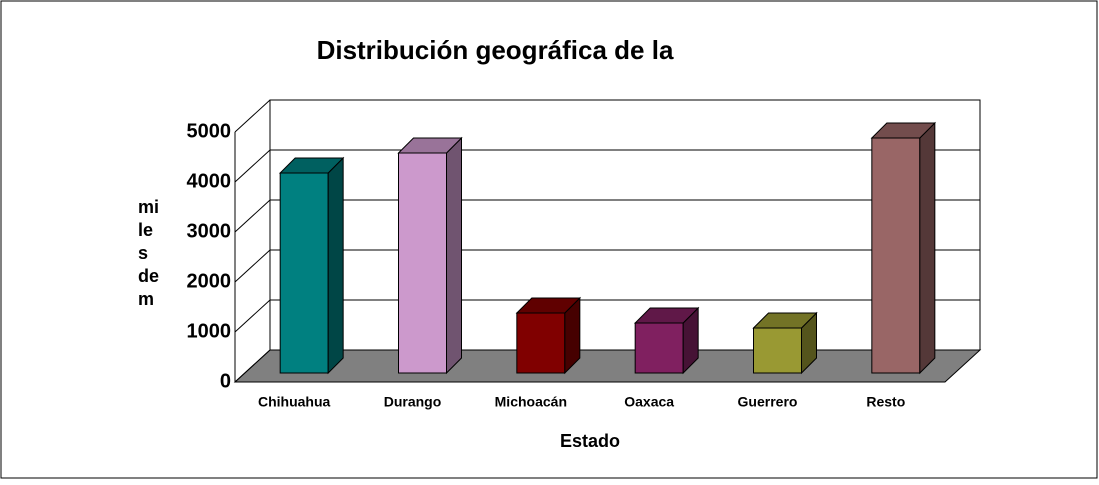 This screenshot has width=1099, height=485. What do you see at coordinates (413, 402) in the screenshot?
I see `x-tick-label: Durango` at bounding box center [413, 402].